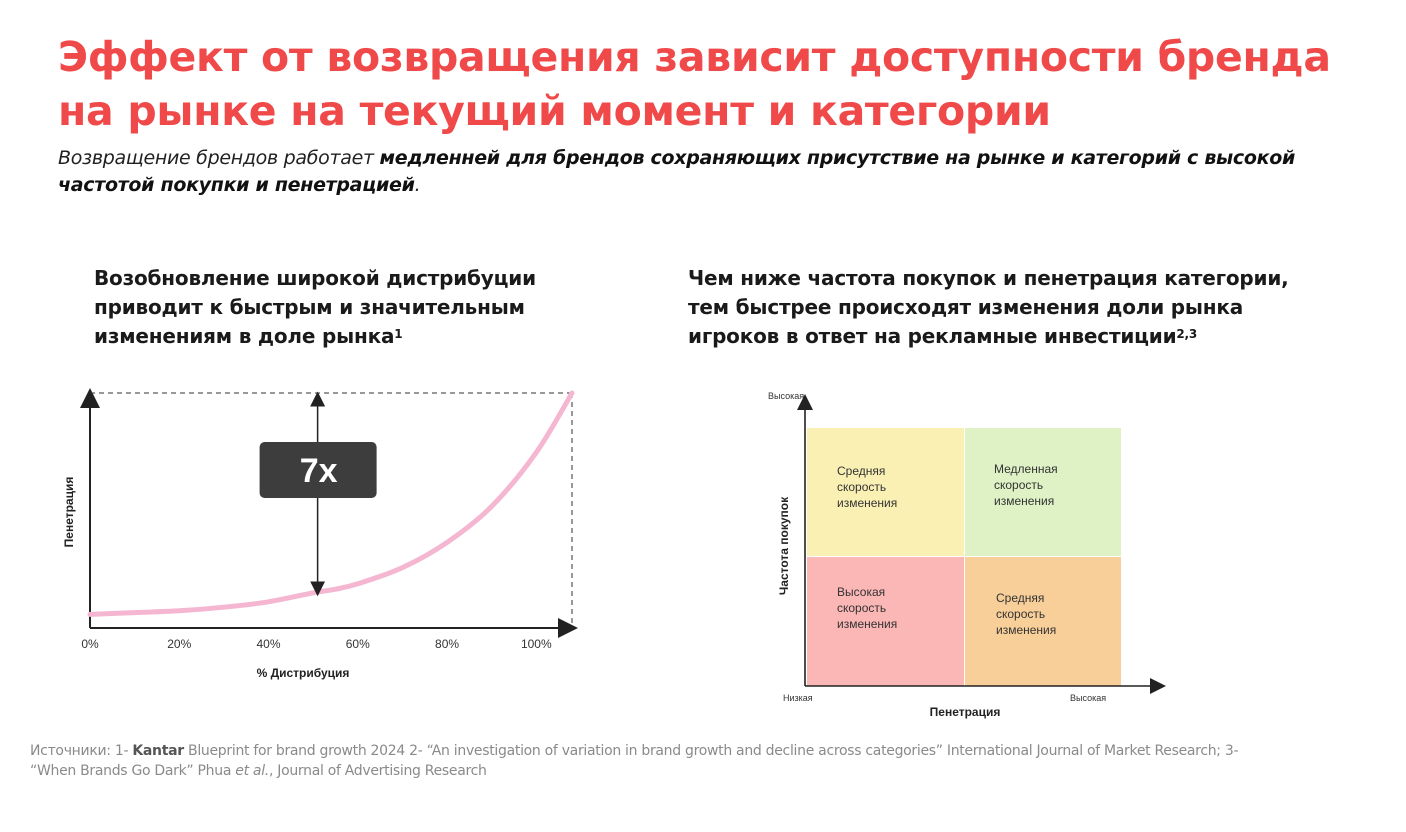  Describe the element at coordinates (536, 644) in the screenshot. I see `x-tick-label: 100%` at that location.